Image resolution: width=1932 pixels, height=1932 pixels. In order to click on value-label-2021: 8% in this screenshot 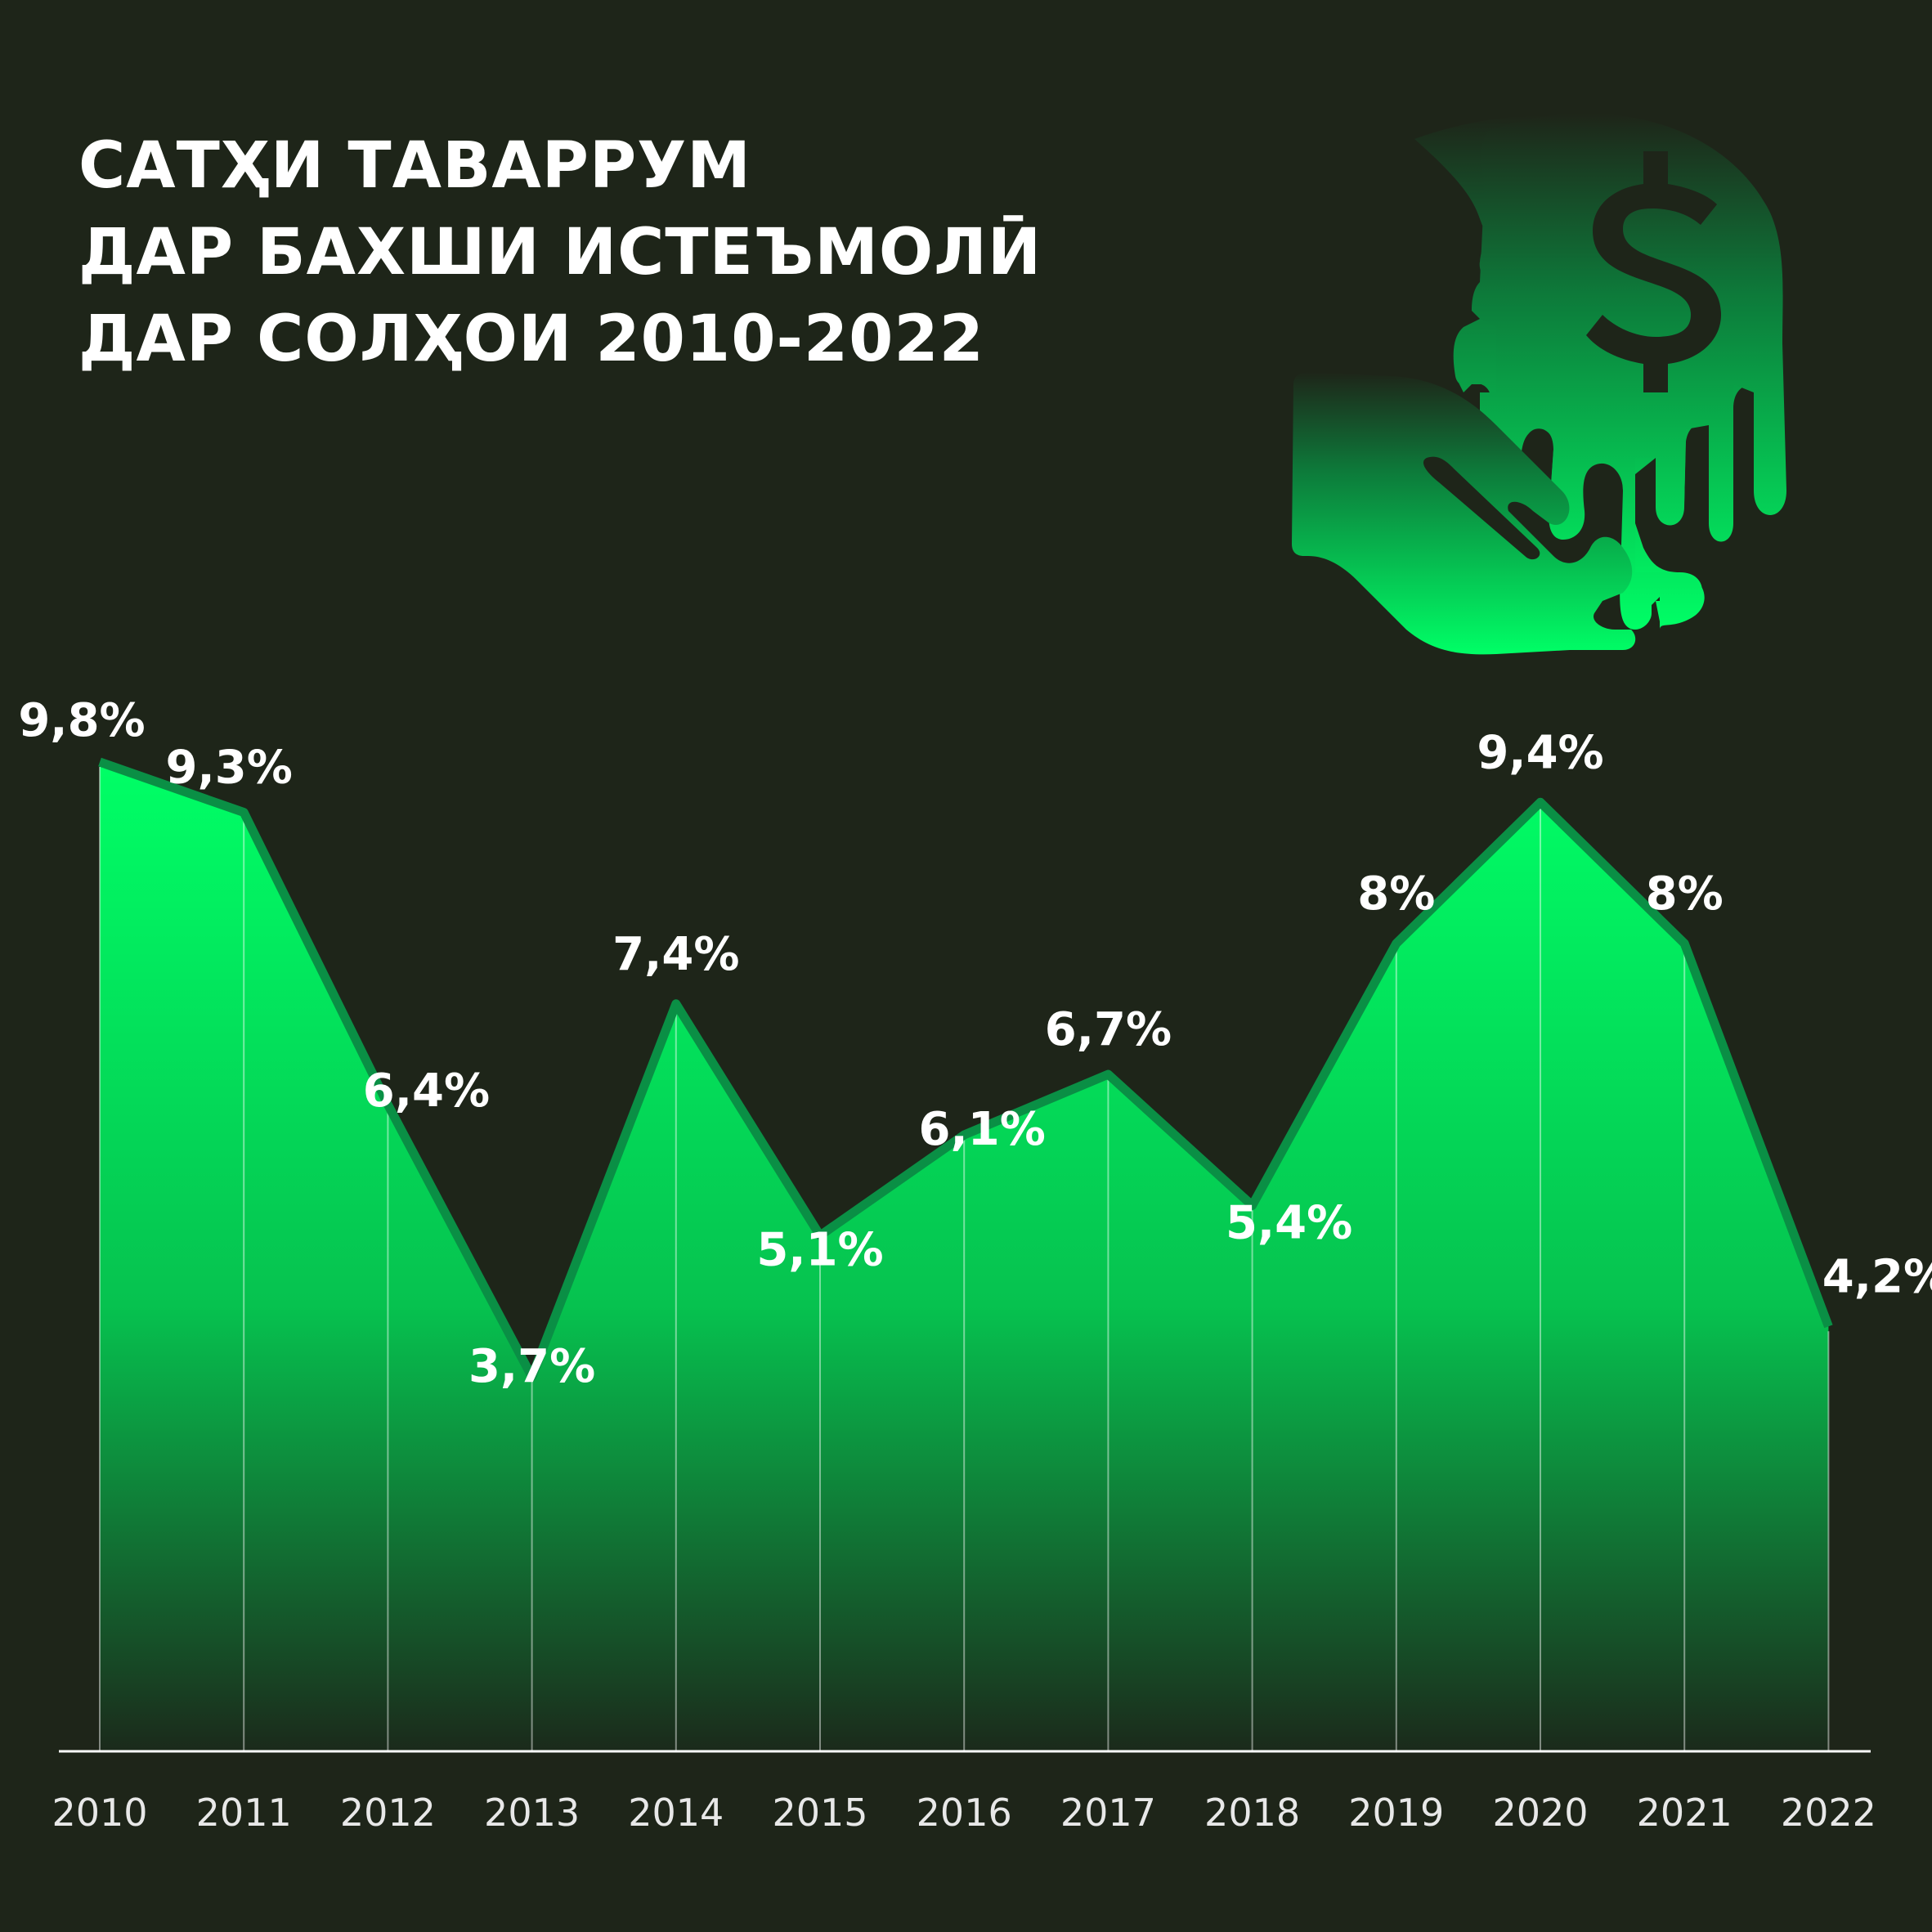, I will do `click(1685, 894)`.